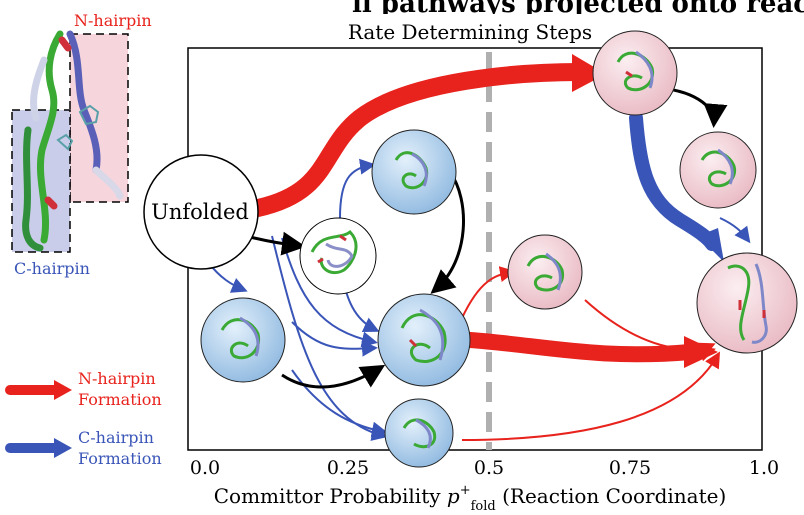 The height and width of the screenshot is (515, 804). I want to click on protein-ribbon-center, so click(334, 252).